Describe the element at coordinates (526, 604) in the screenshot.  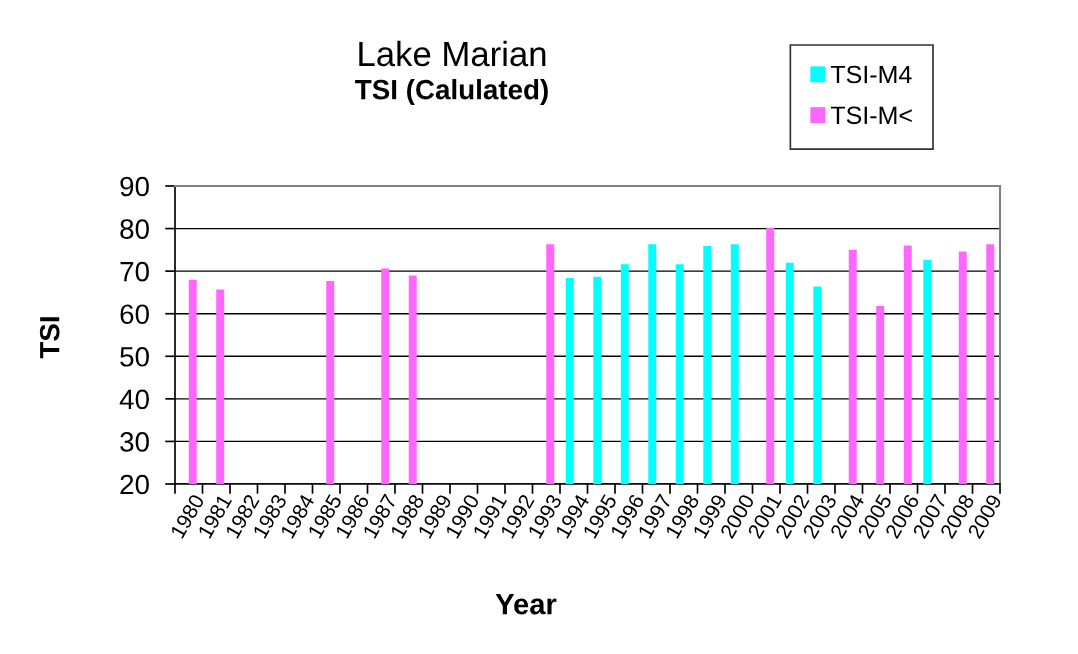
I see `x-axis-title: Year` at that location.